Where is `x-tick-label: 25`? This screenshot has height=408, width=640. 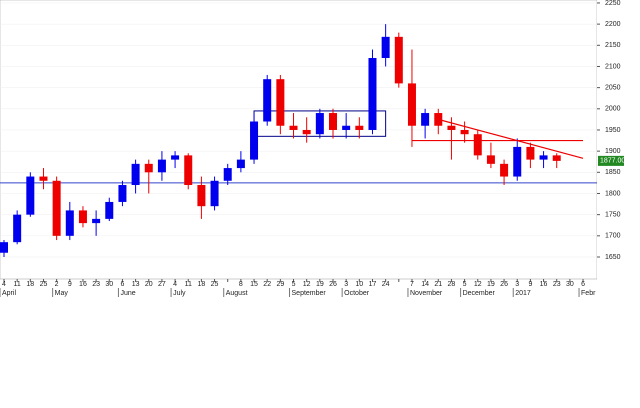
x-tick-label: 25 is located at coordinates (44, 284).